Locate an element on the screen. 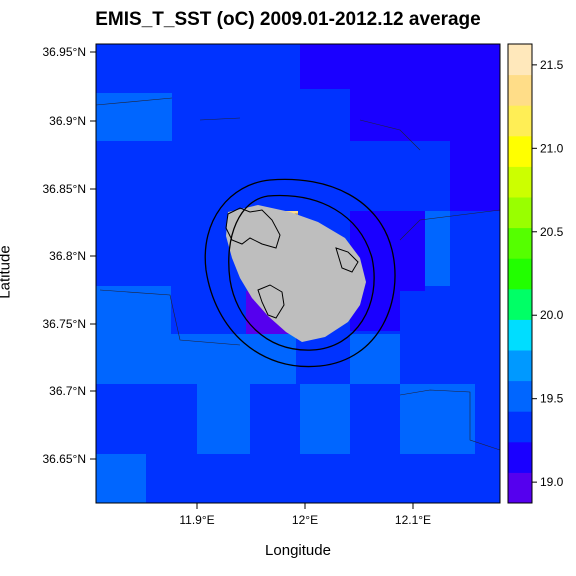 The width and height of the screenshot is (576, 576). chart-title: EMIS_T_SST (oC) 2009.01-2012.12 average is located at coordinates (288, 19).